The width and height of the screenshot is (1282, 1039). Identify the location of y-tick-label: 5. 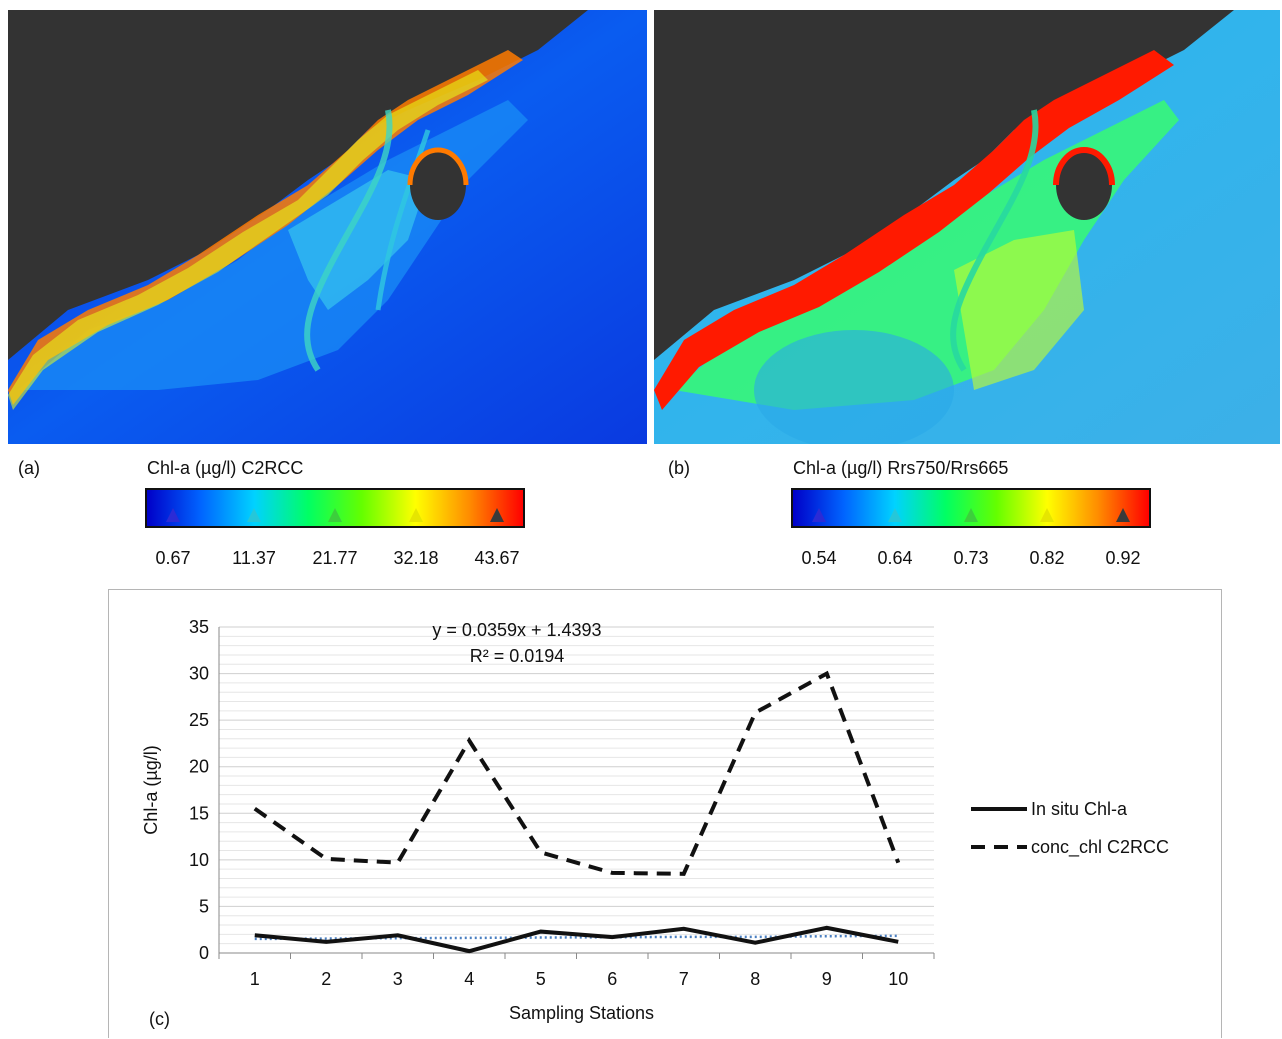
(204, 906).